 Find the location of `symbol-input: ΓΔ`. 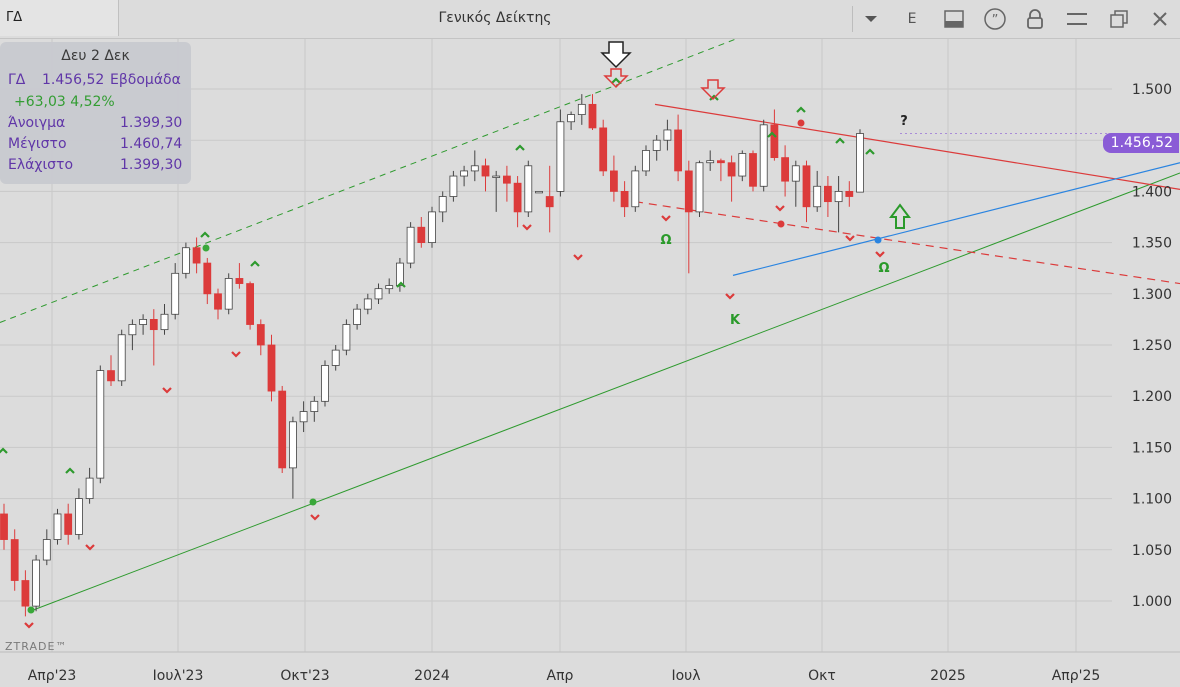

symbol-input: ΓΔ is located at coordinates (59, 18).